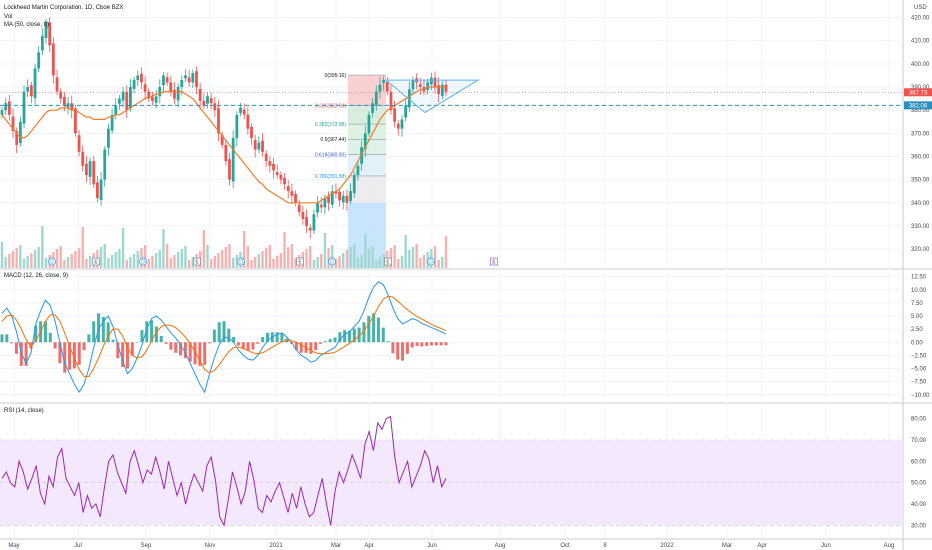 The width and height of the screenshot is (932, 550). I want to click on last-price-tag, so click(918, 92).